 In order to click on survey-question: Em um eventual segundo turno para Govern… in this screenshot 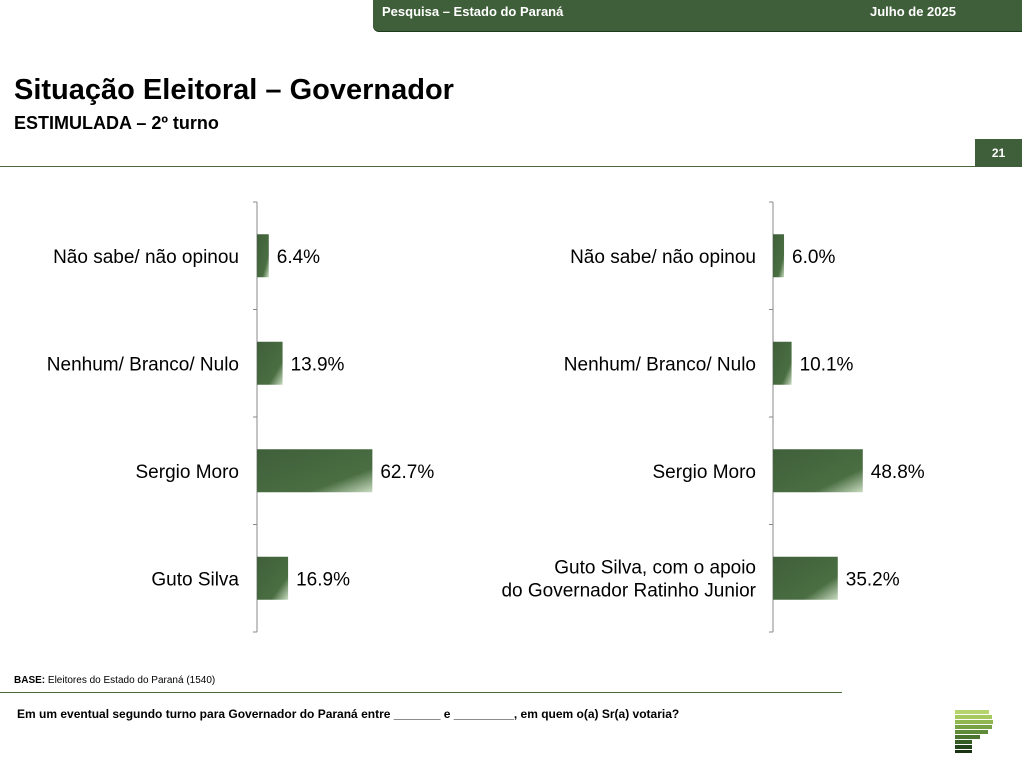, I will do `click(348, 714)`.